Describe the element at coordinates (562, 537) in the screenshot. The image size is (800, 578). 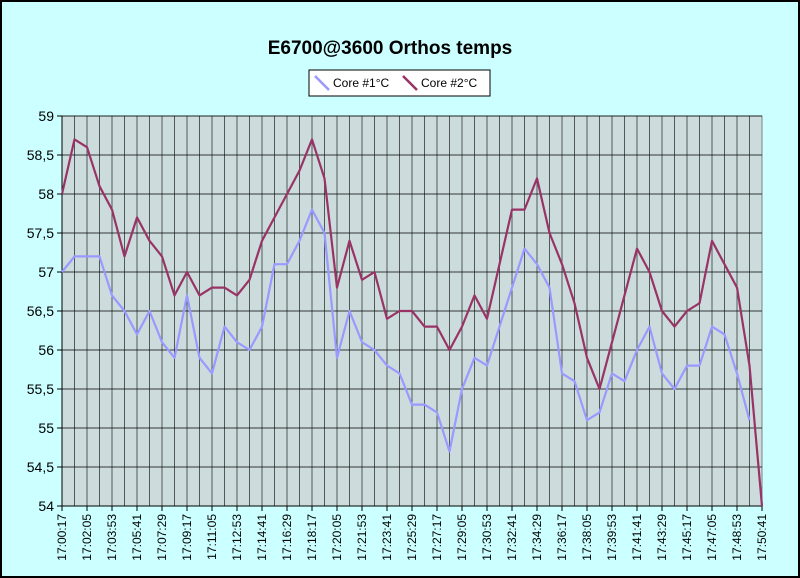
I see `x-tick-label: 17:36:17` at that location.